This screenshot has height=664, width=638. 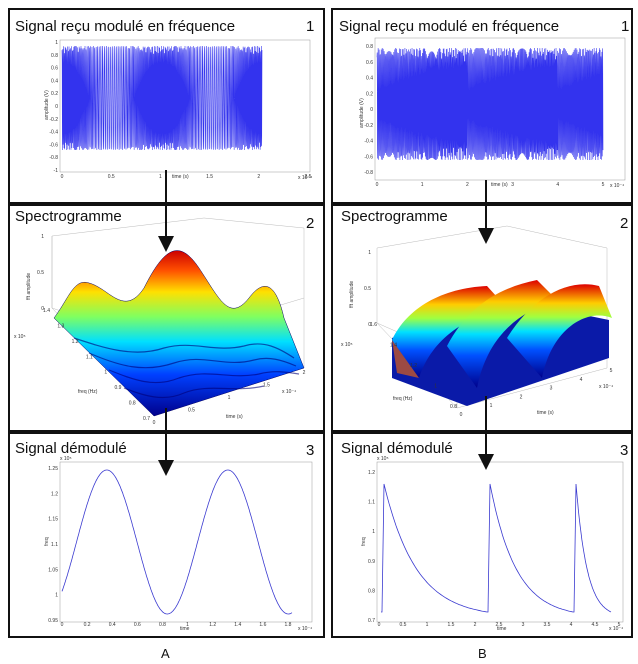 What do you see at coordinates (369, 253) in the screenshot?
I see `b2-ztick: 1` at bounding box center [369, 253].